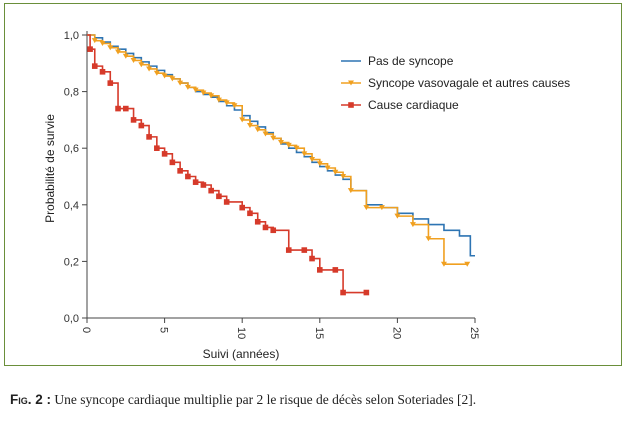 The height and width of the screenshot is (421, 630). Describe the element at coordinates (241, 333) in the screenshot. I see `x-tick-label: 10` at that location.